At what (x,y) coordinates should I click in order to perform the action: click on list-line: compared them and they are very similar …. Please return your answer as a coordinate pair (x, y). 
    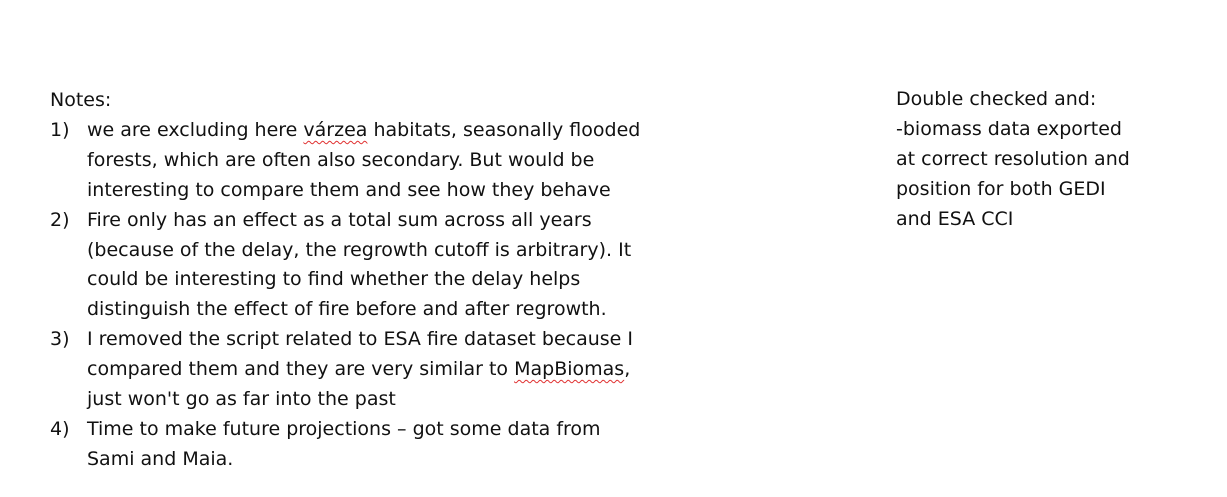
    Looking at the image, I should click on (360, 370).